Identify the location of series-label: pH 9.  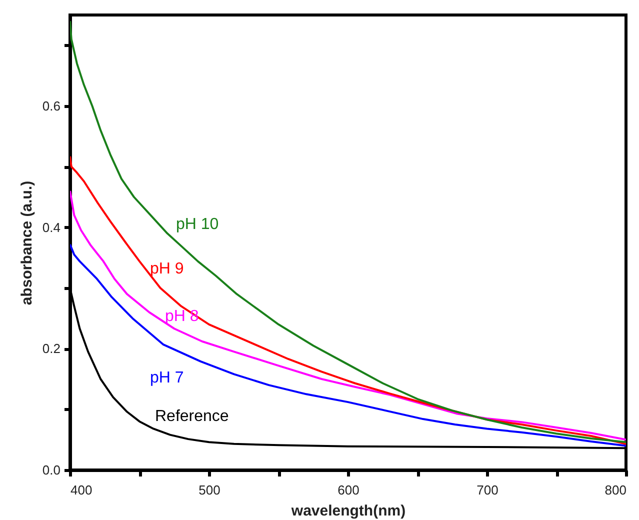
(167, 269).